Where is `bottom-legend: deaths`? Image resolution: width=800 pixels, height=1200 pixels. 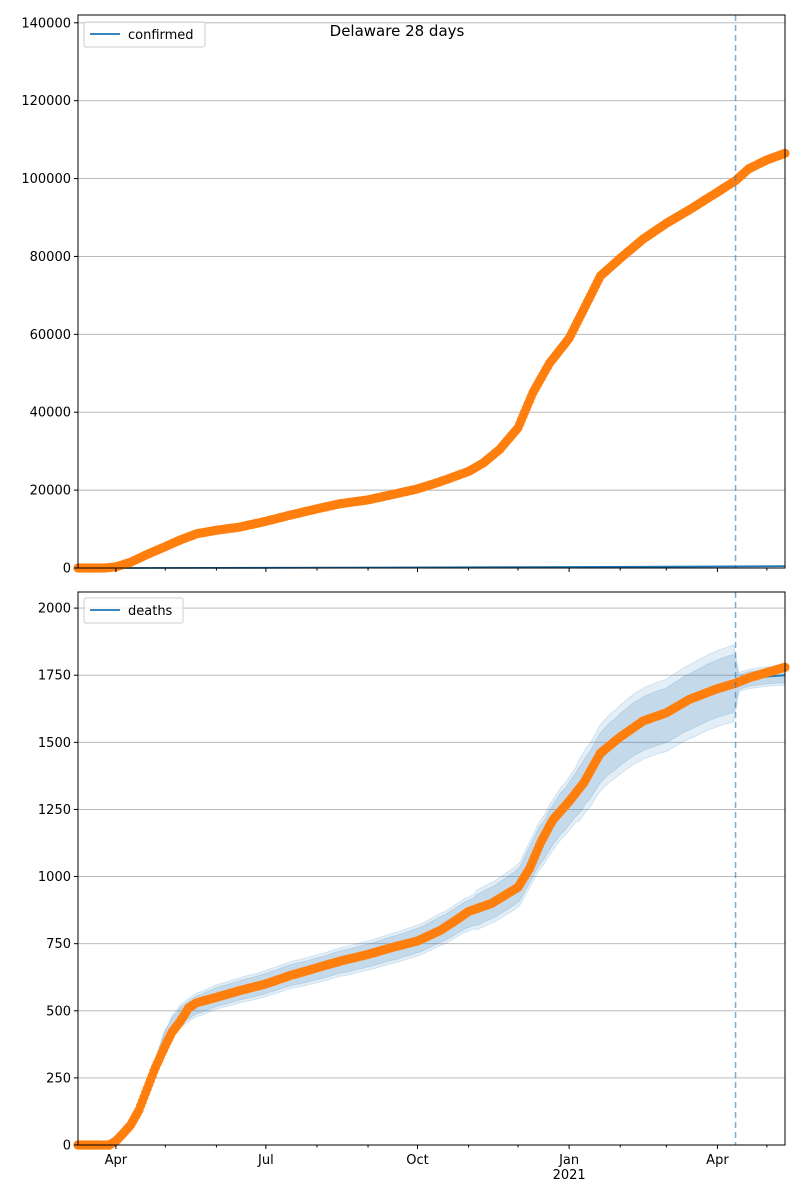
bottom-legend: deaths is located at coordinates (133, 610).